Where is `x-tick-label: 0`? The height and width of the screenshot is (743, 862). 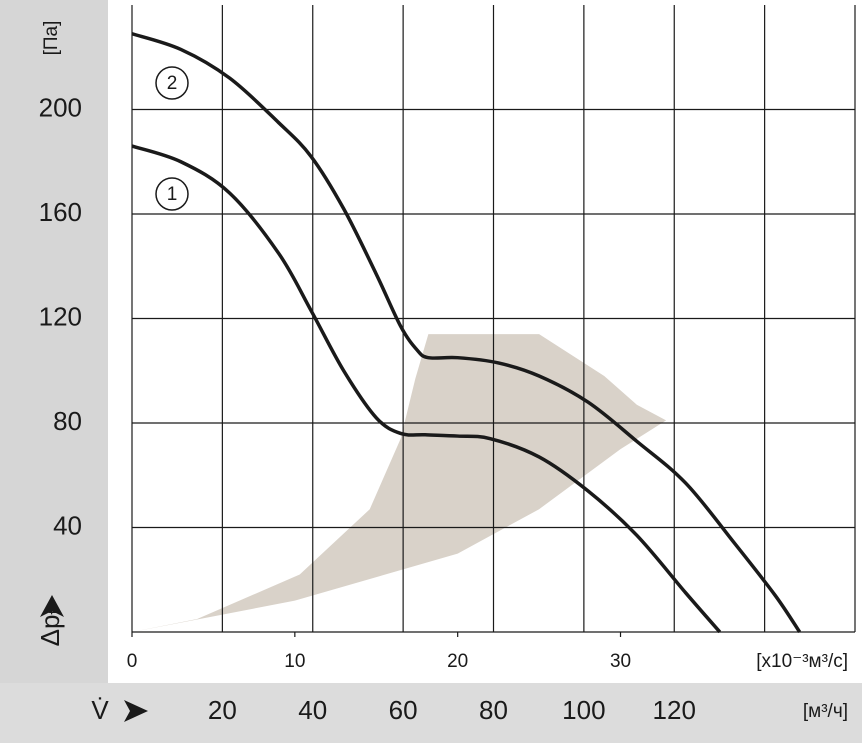 x-tick-label: 0 is located at coordinates (132, 661).